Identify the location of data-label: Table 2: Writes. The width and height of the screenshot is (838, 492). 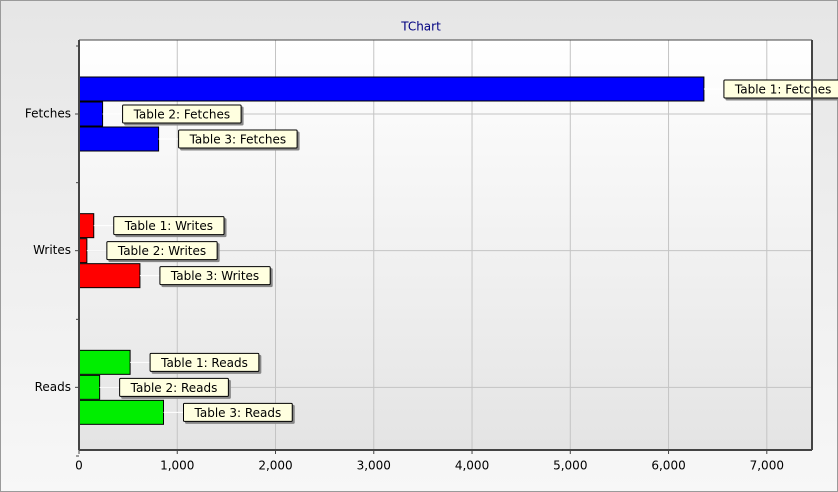
(161, 251).